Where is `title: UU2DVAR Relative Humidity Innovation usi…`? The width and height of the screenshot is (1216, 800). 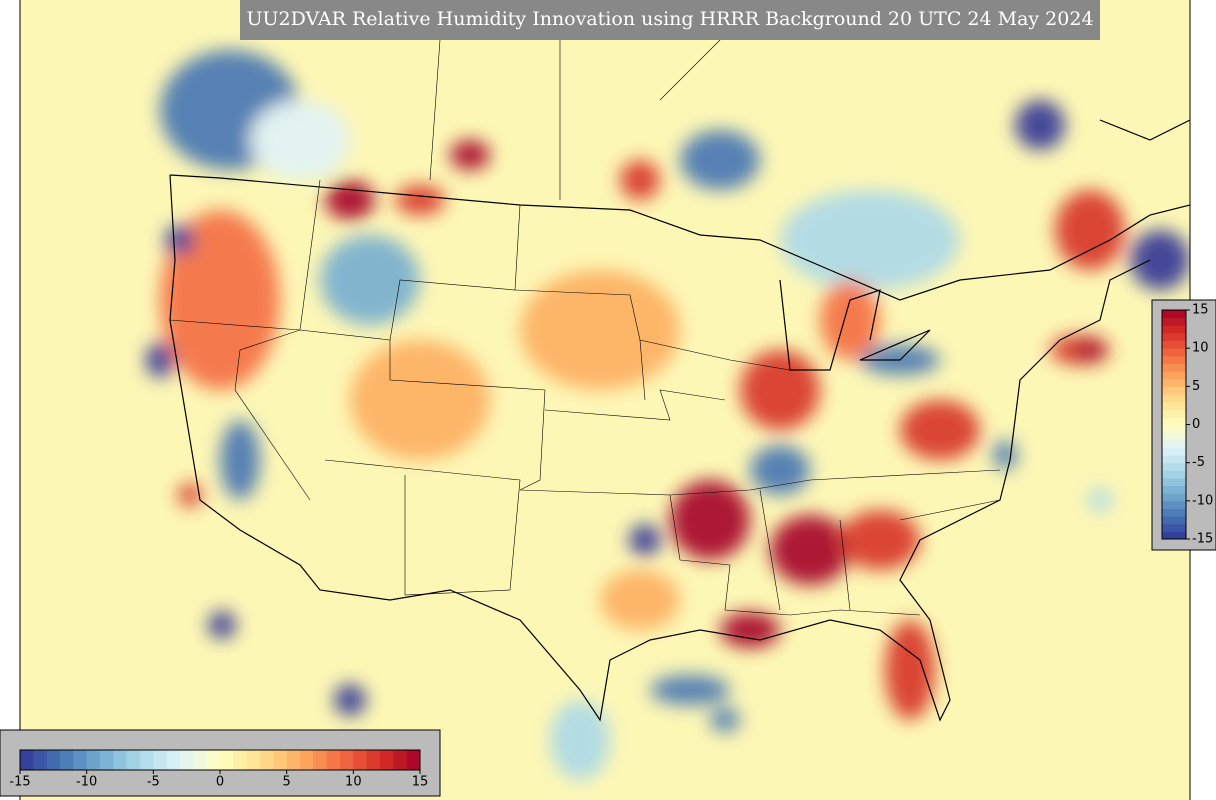
title: UU2DVAR Relative Humidity Innovation usi… is located at coordinates (669, 19).